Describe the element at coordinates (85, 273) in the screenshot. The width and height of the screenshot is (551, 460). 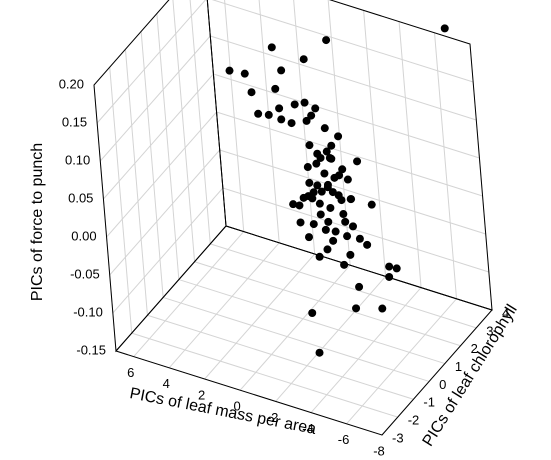
I see `z-tick-label: -0.05` at that location.